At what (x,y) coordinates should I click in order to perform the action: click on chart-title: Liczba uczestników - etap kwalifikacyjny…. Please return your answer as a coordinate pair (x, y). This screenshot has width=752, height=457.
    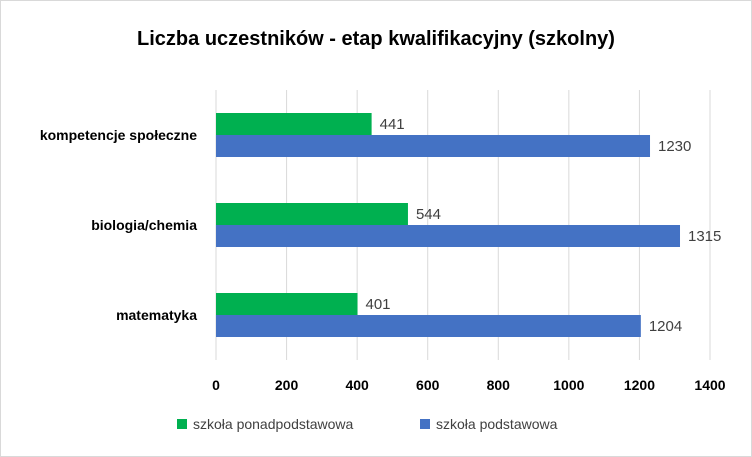
    Looking at the image, I should click on (376, 39).